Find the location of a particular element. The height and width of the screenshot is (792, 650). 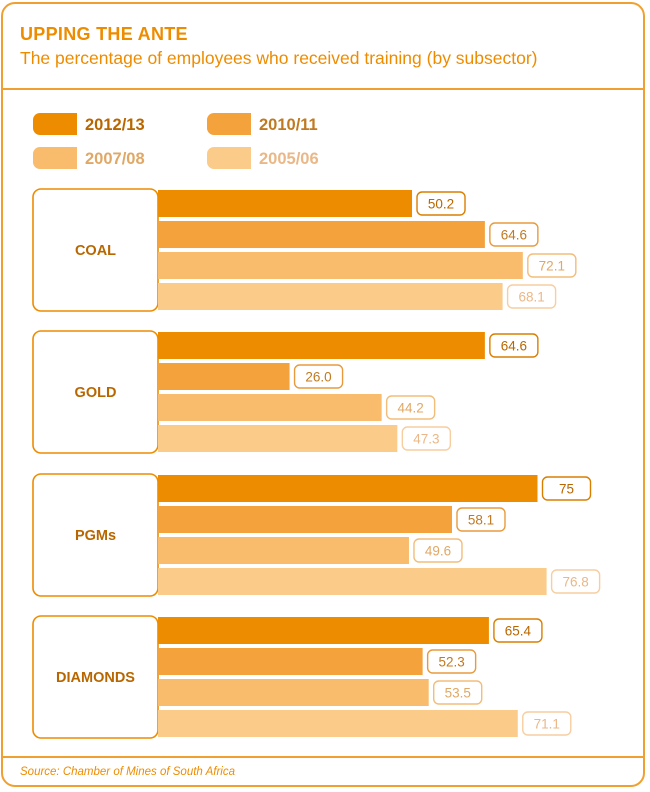

value-label: 68.1 is located at coordinates (531, 297).